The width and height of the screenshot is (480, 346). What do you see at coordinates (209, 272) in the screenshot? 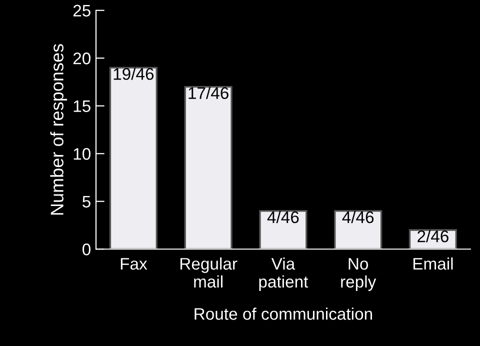
I see `x-tick-label: Regular mail` at bounding box center [209, 272].